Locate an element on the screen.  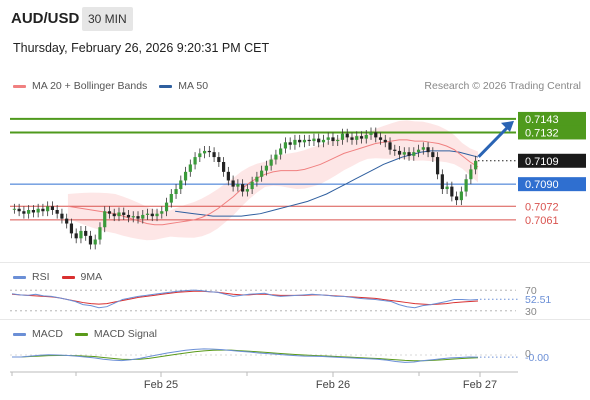
rsi-ma-line is located at coordinates (245, 298).